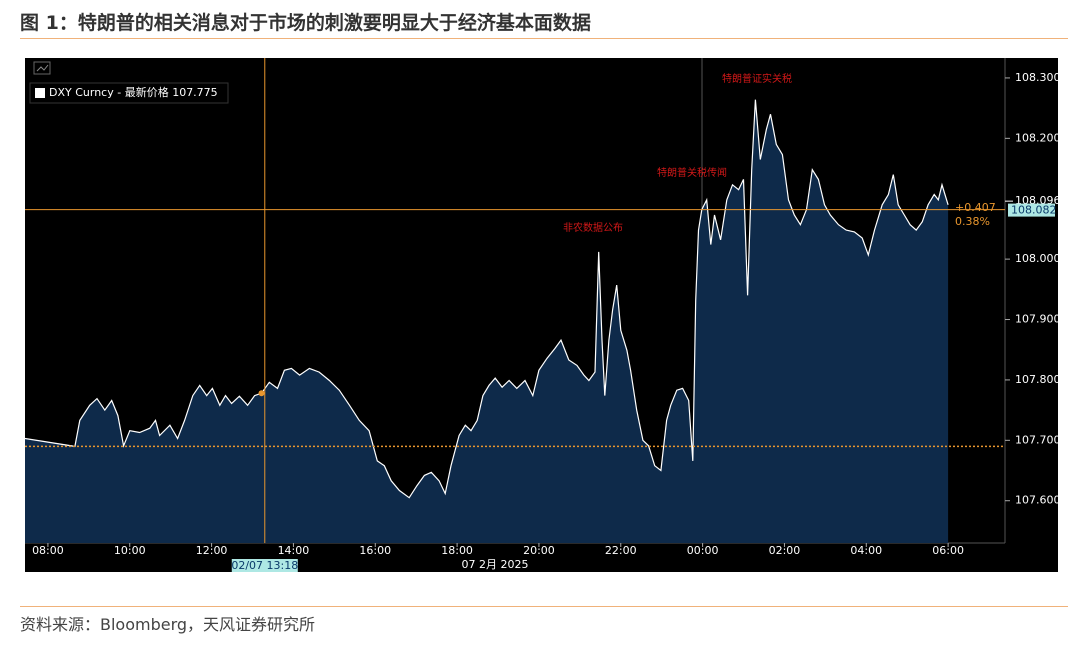 This screenshot has width=1080, height=647. What do you see at coordinates (375, 550) in the screenshot?
I see `x-tick-label: 16:00` at bounding box center [375, 550].